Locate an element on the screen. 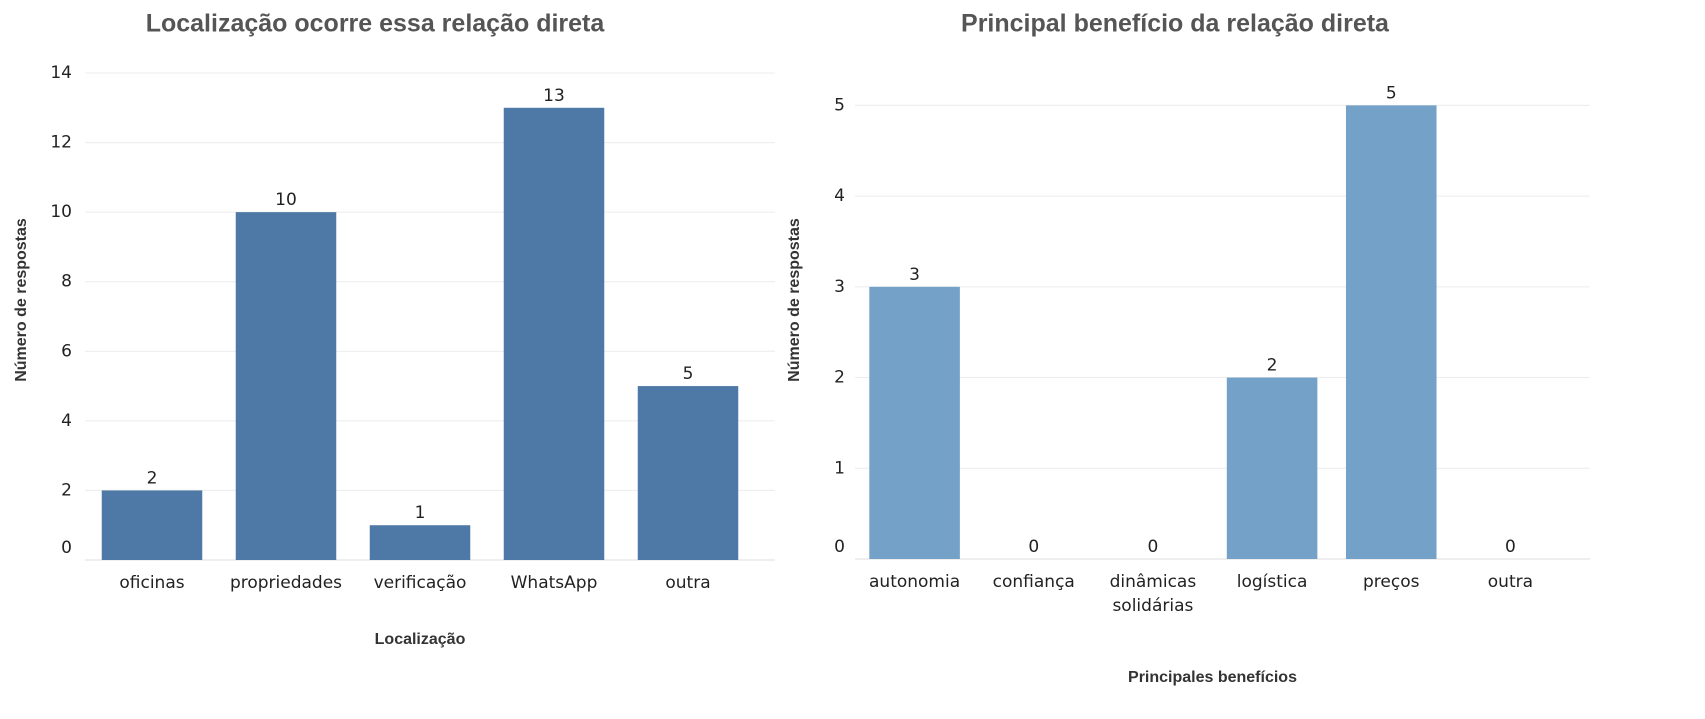 The height and width of the screenshot is (719, 1705). x-tick-label: propriedades is located at coordinates (286, 583).